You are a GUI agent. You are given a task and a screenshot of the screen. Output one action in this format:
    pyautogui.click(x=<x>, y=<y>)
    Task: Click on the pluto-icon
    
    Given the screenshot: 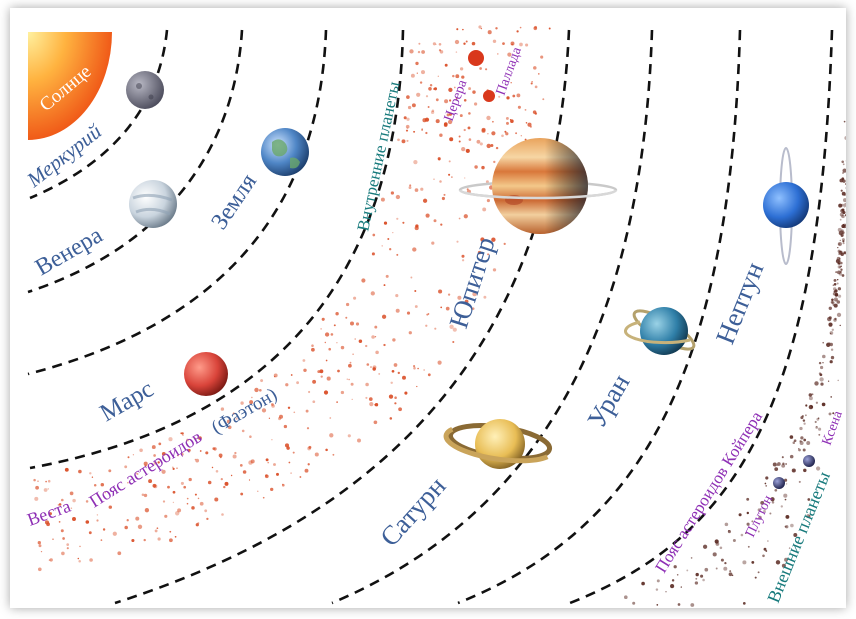 What is the action you would take?
    pyautogui.click(x=779, y=483)
    